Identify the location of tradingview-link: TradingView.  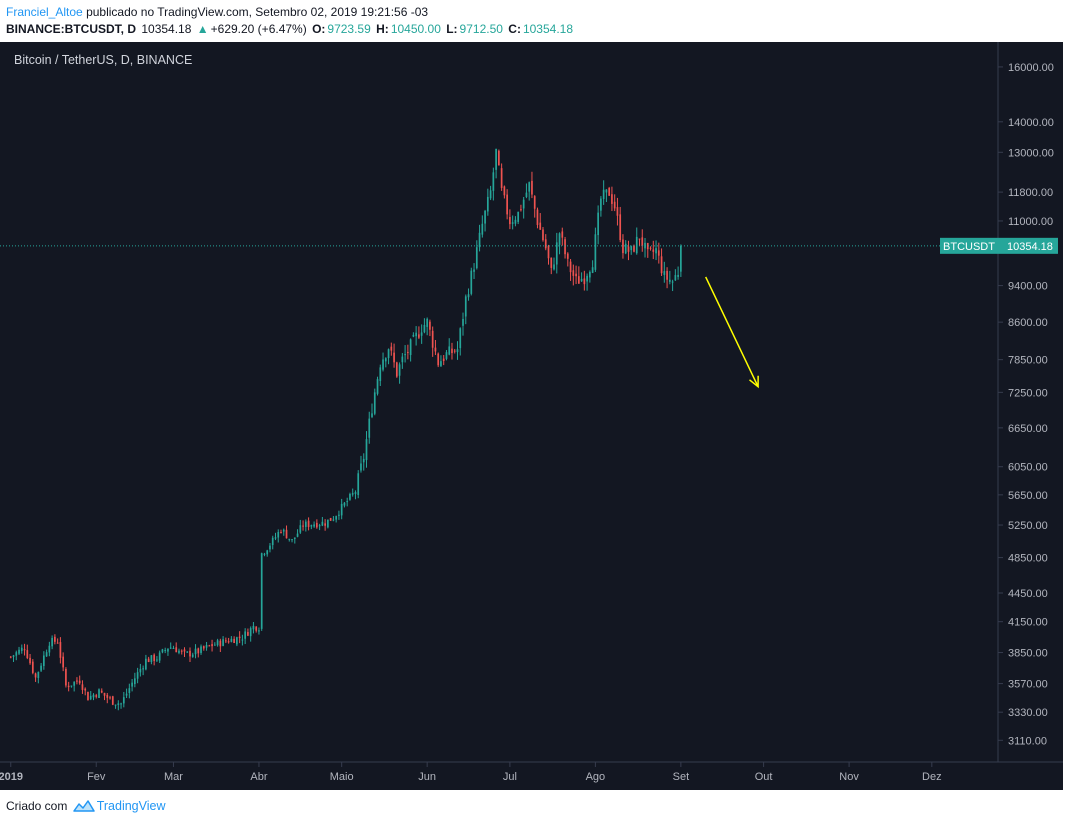
(131, 806).